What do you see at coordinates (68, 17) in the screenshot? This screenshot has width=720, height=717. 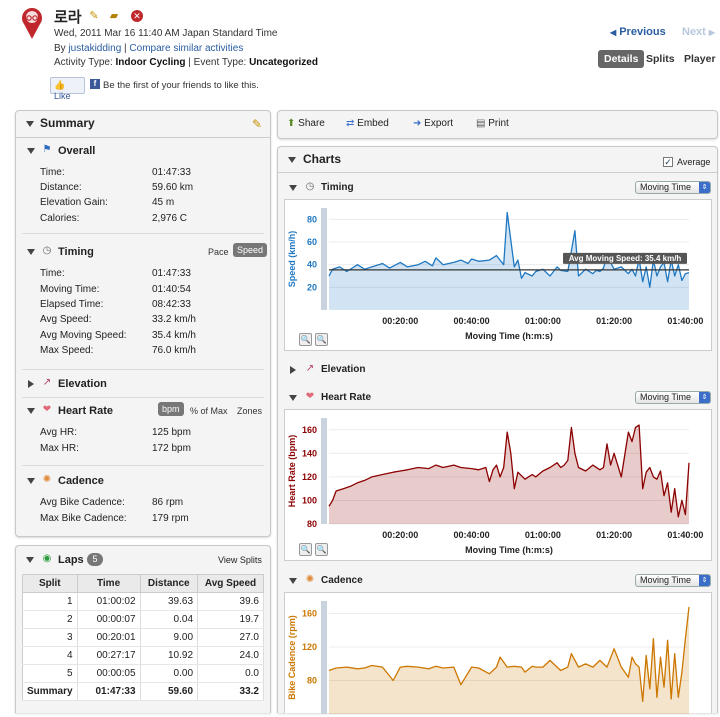 I see `activity-title: 로라` at bounding box center [68, 17].